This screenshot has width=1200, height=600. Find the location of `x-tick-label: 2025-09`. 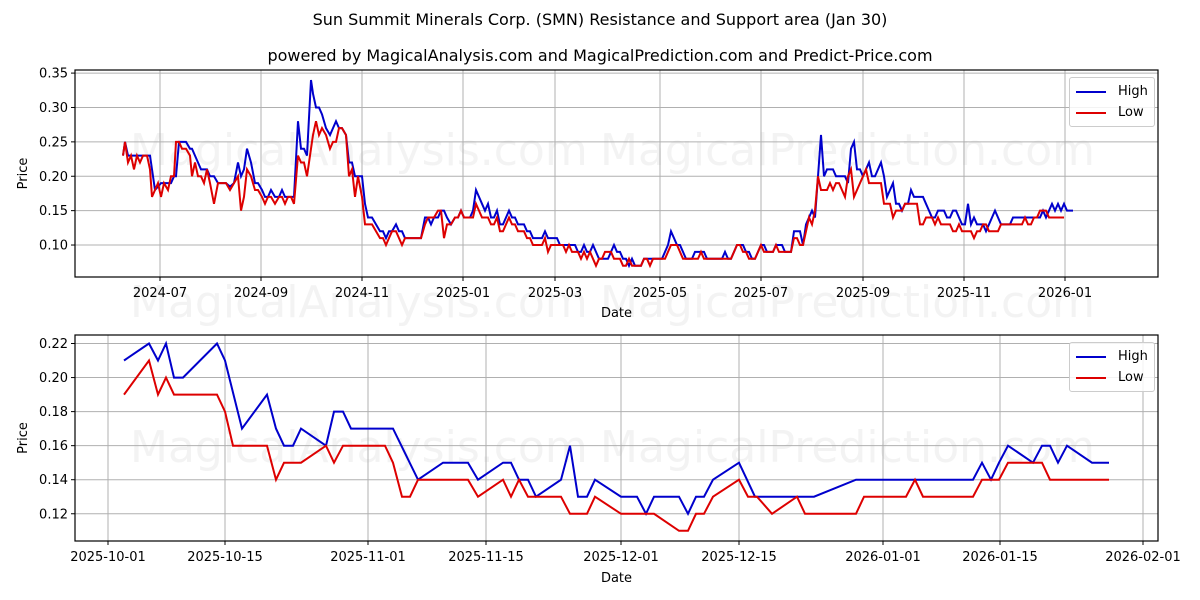

x-tick-label: 2025-09 is located at coordinates (863, 293).